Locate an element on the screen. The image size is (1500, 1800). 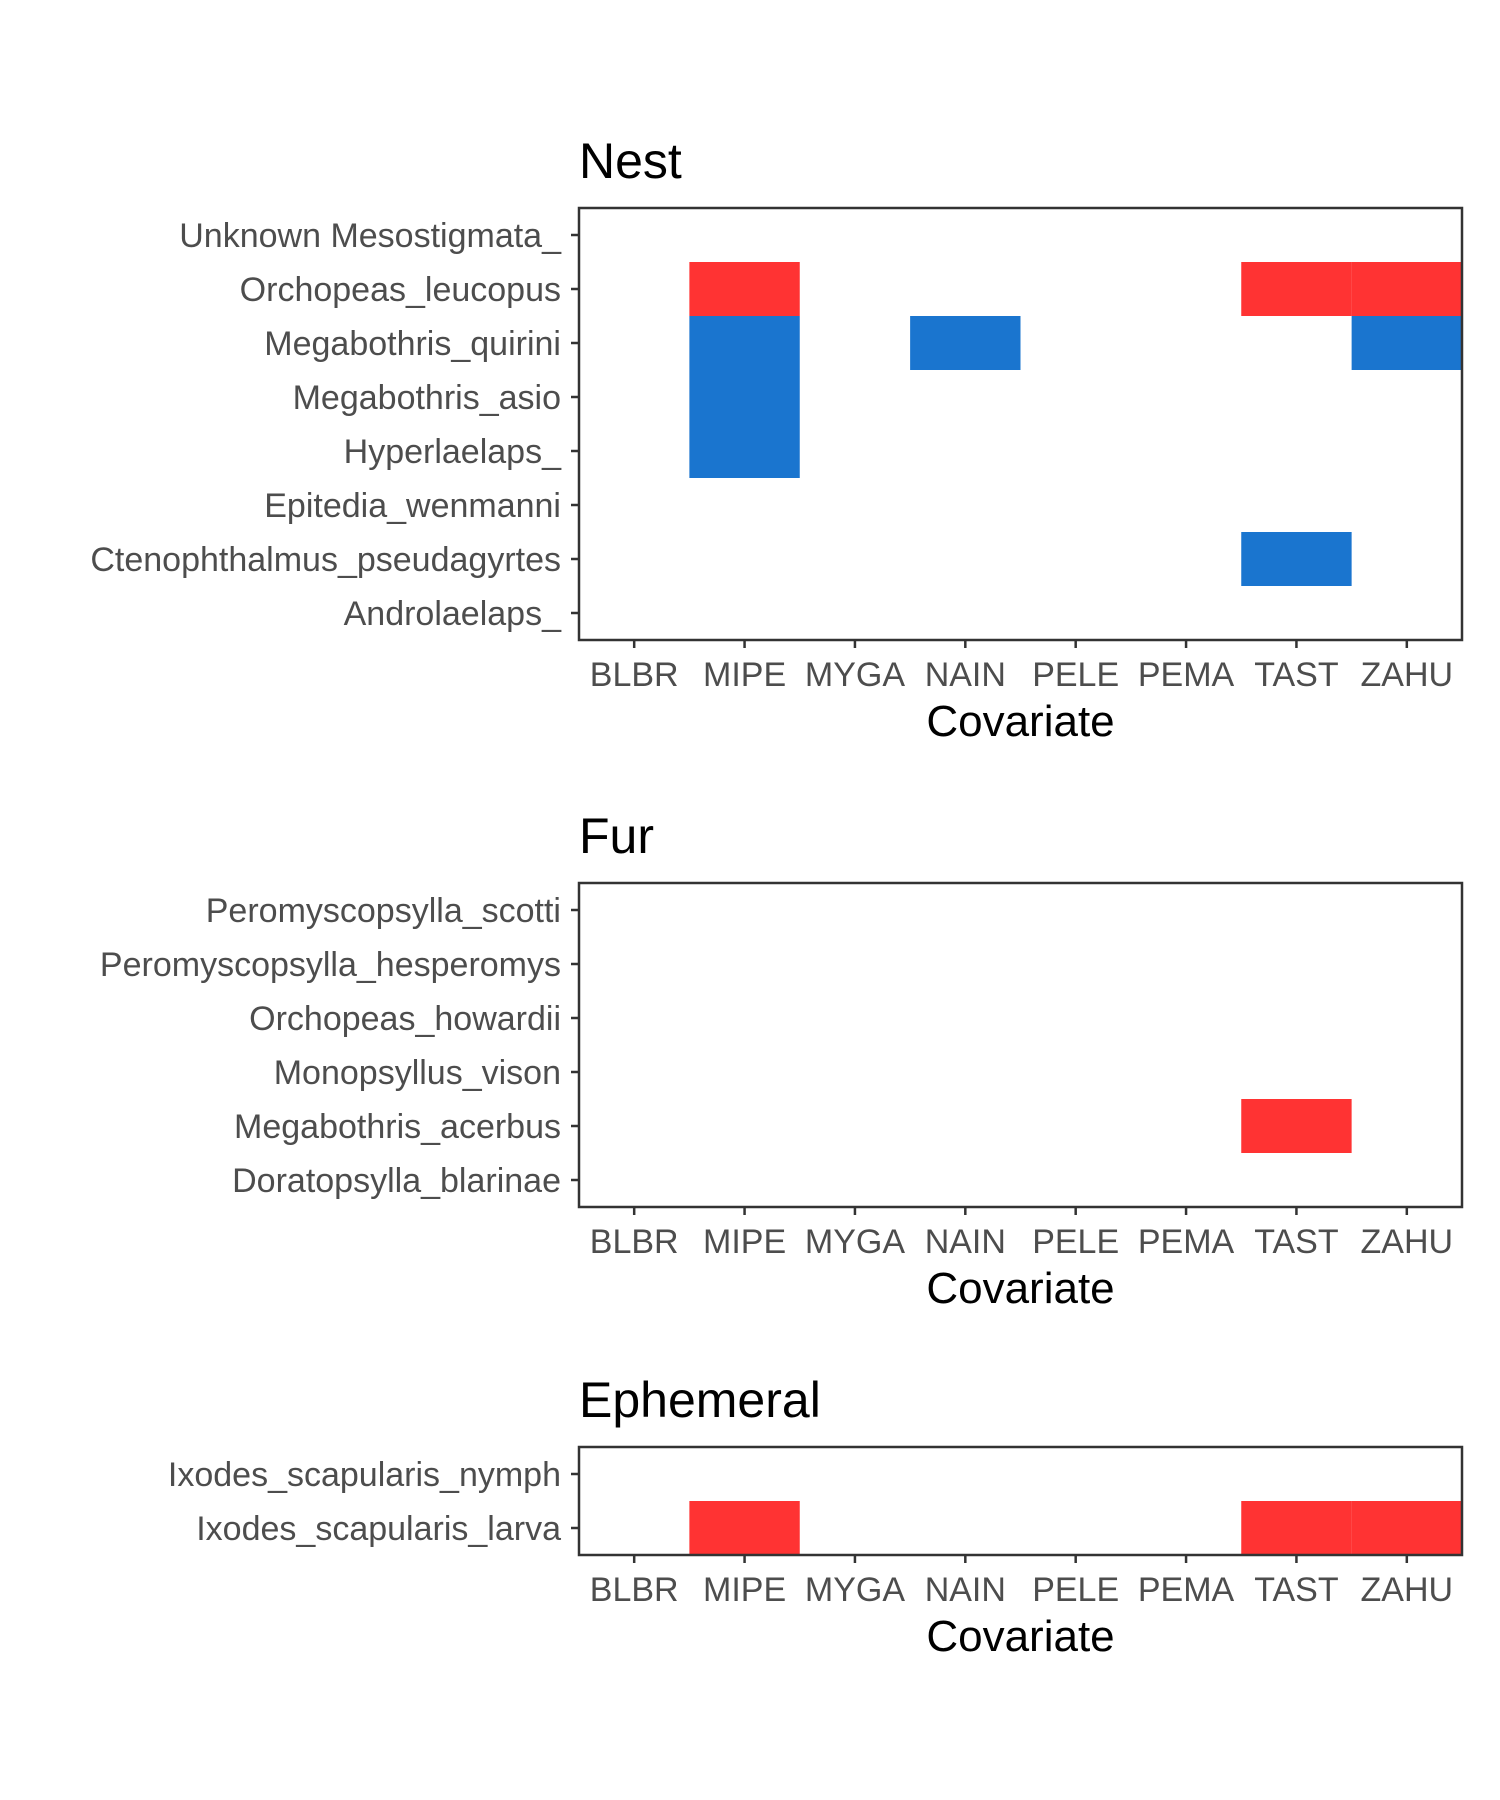
y-tick-label: Androlaelaps_ is located at coordinates (453, 614).